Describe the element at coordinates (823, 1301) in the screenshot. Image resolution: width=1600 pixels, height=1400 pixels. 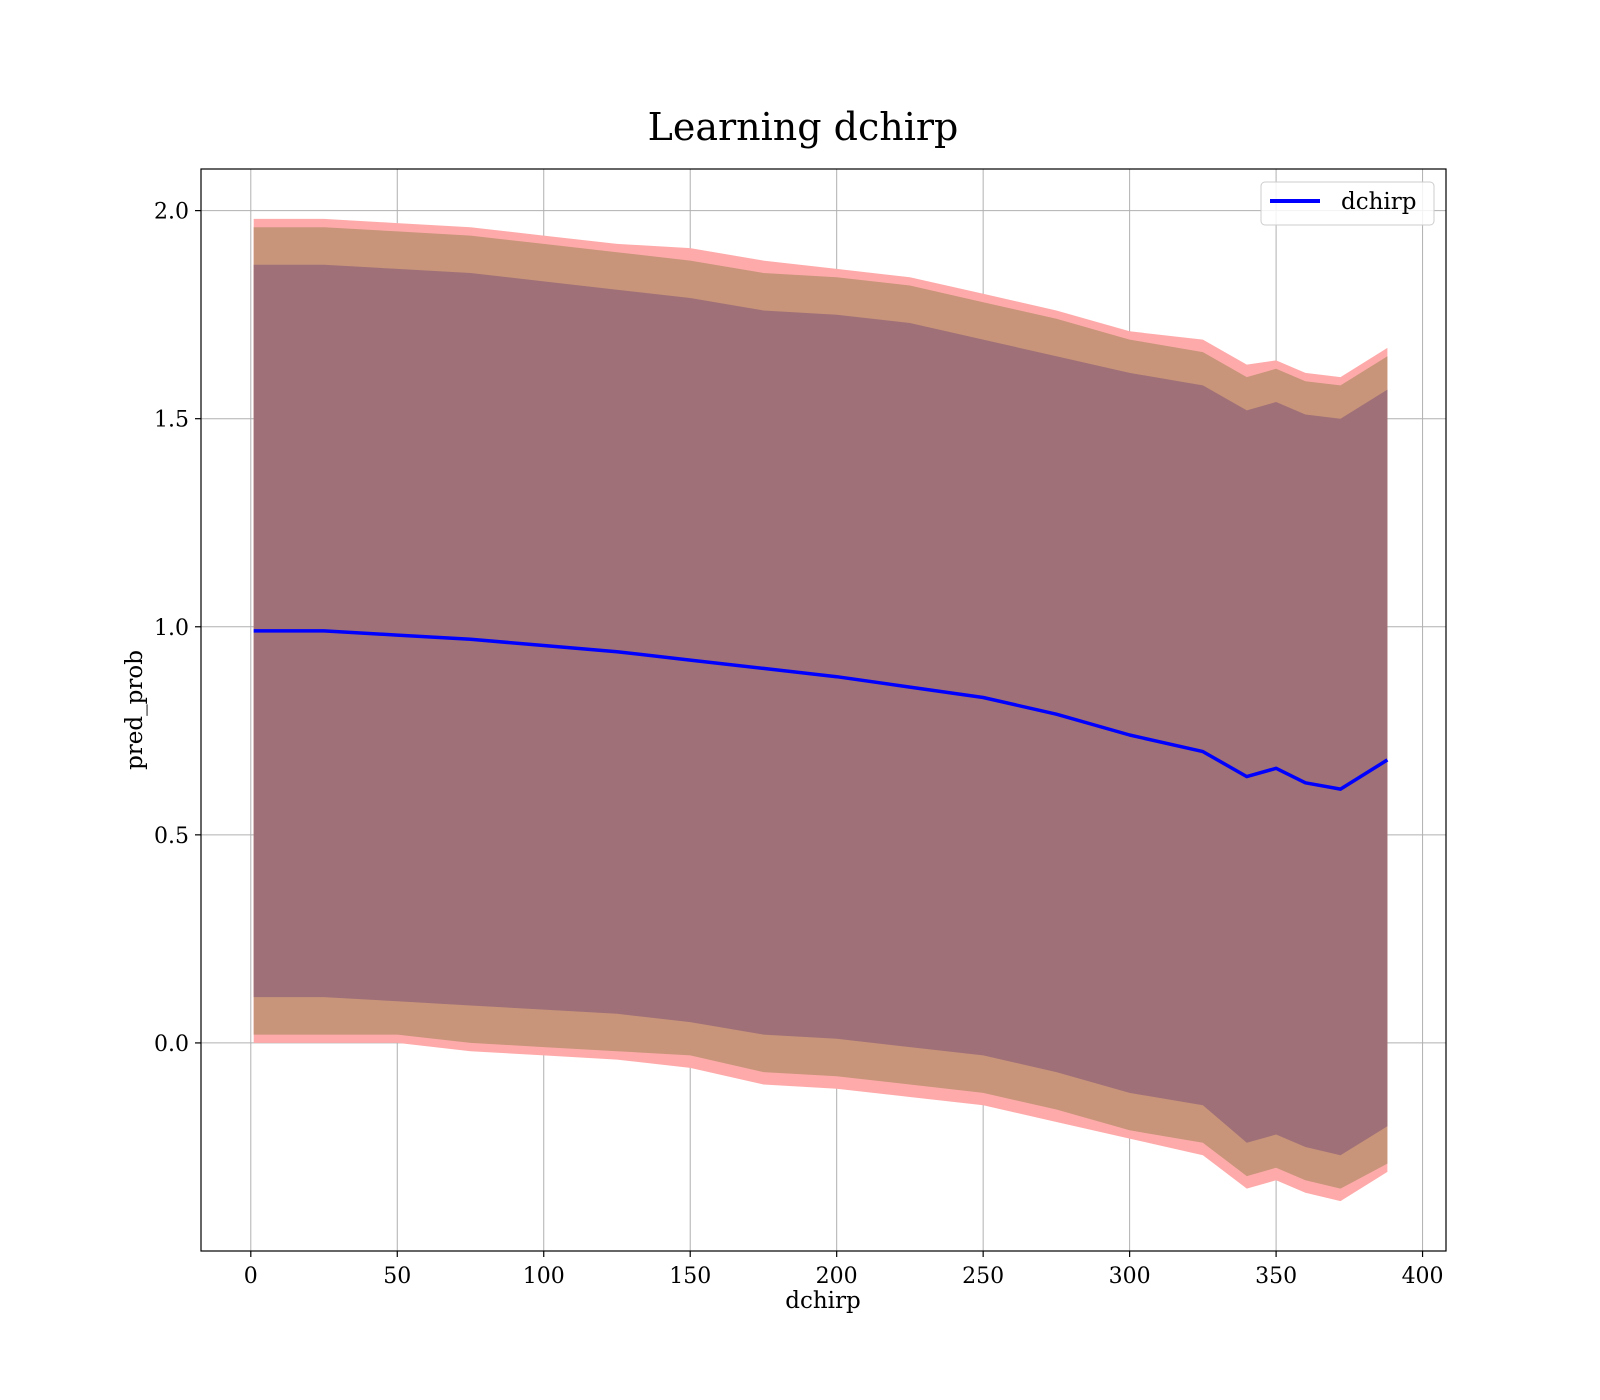
I see `x-axis-label: dchirp` at that location.